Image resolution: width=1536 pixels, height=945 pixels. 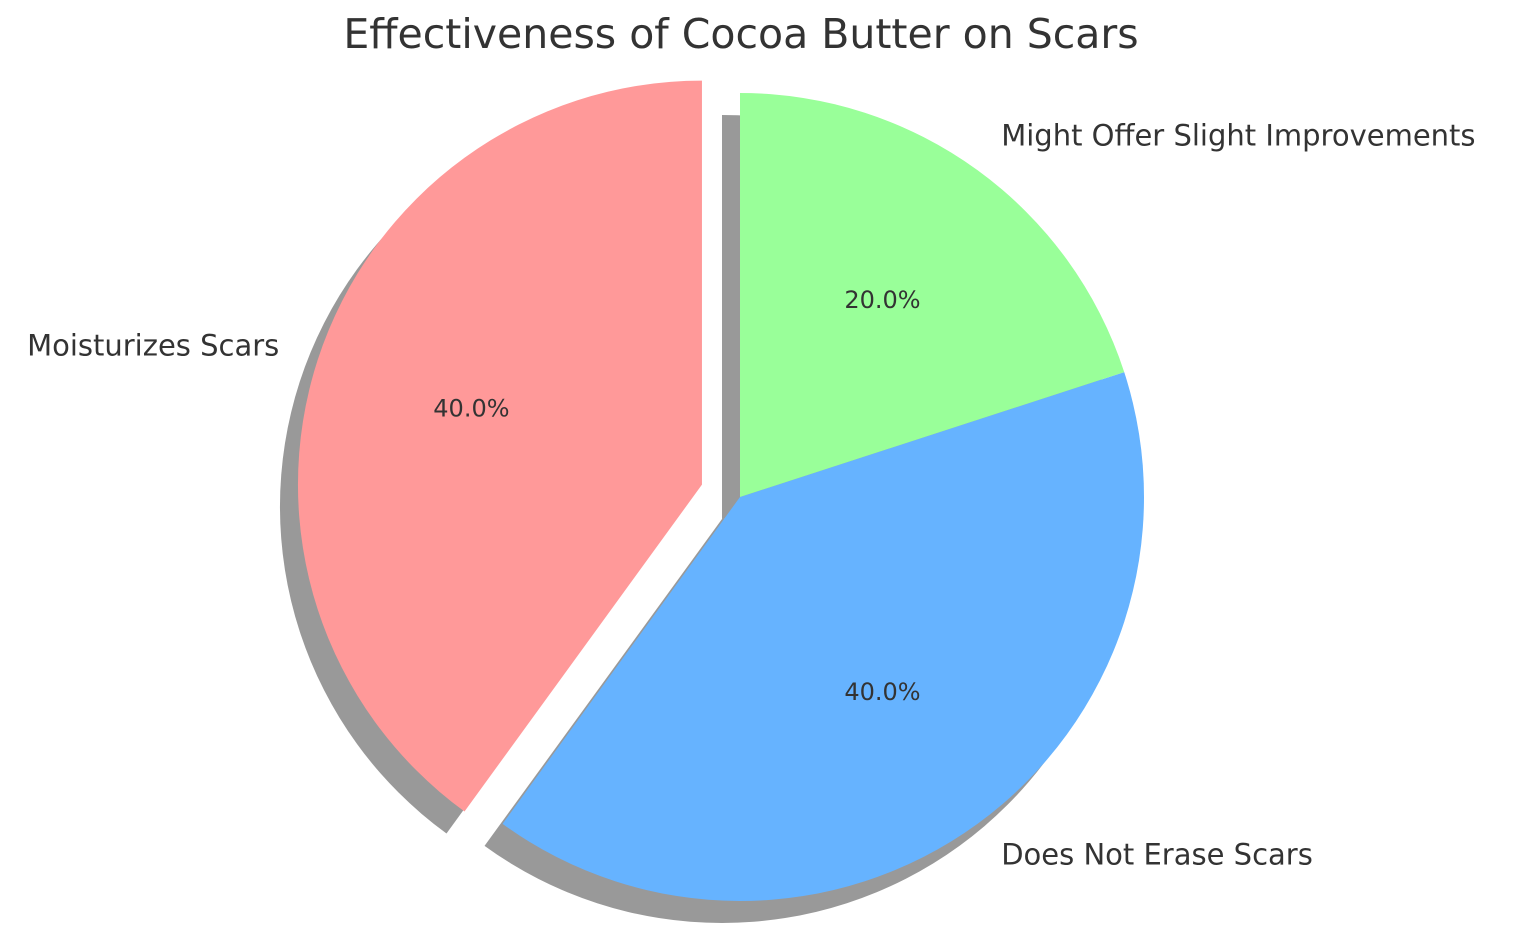 What do you see at coordinates (471, 409) in the screenshot?
I see `percent-label-moisturizes-scars: 40.0%` at bounding box center [471, 409].